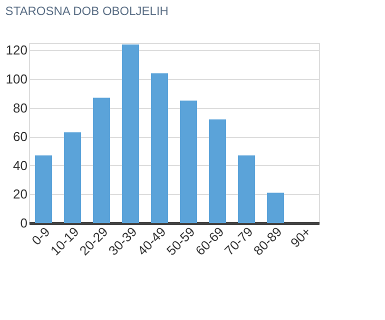 This screenshot has height=320, width=385. I want to click on x-tick-label: 90+, so click(300, 237).